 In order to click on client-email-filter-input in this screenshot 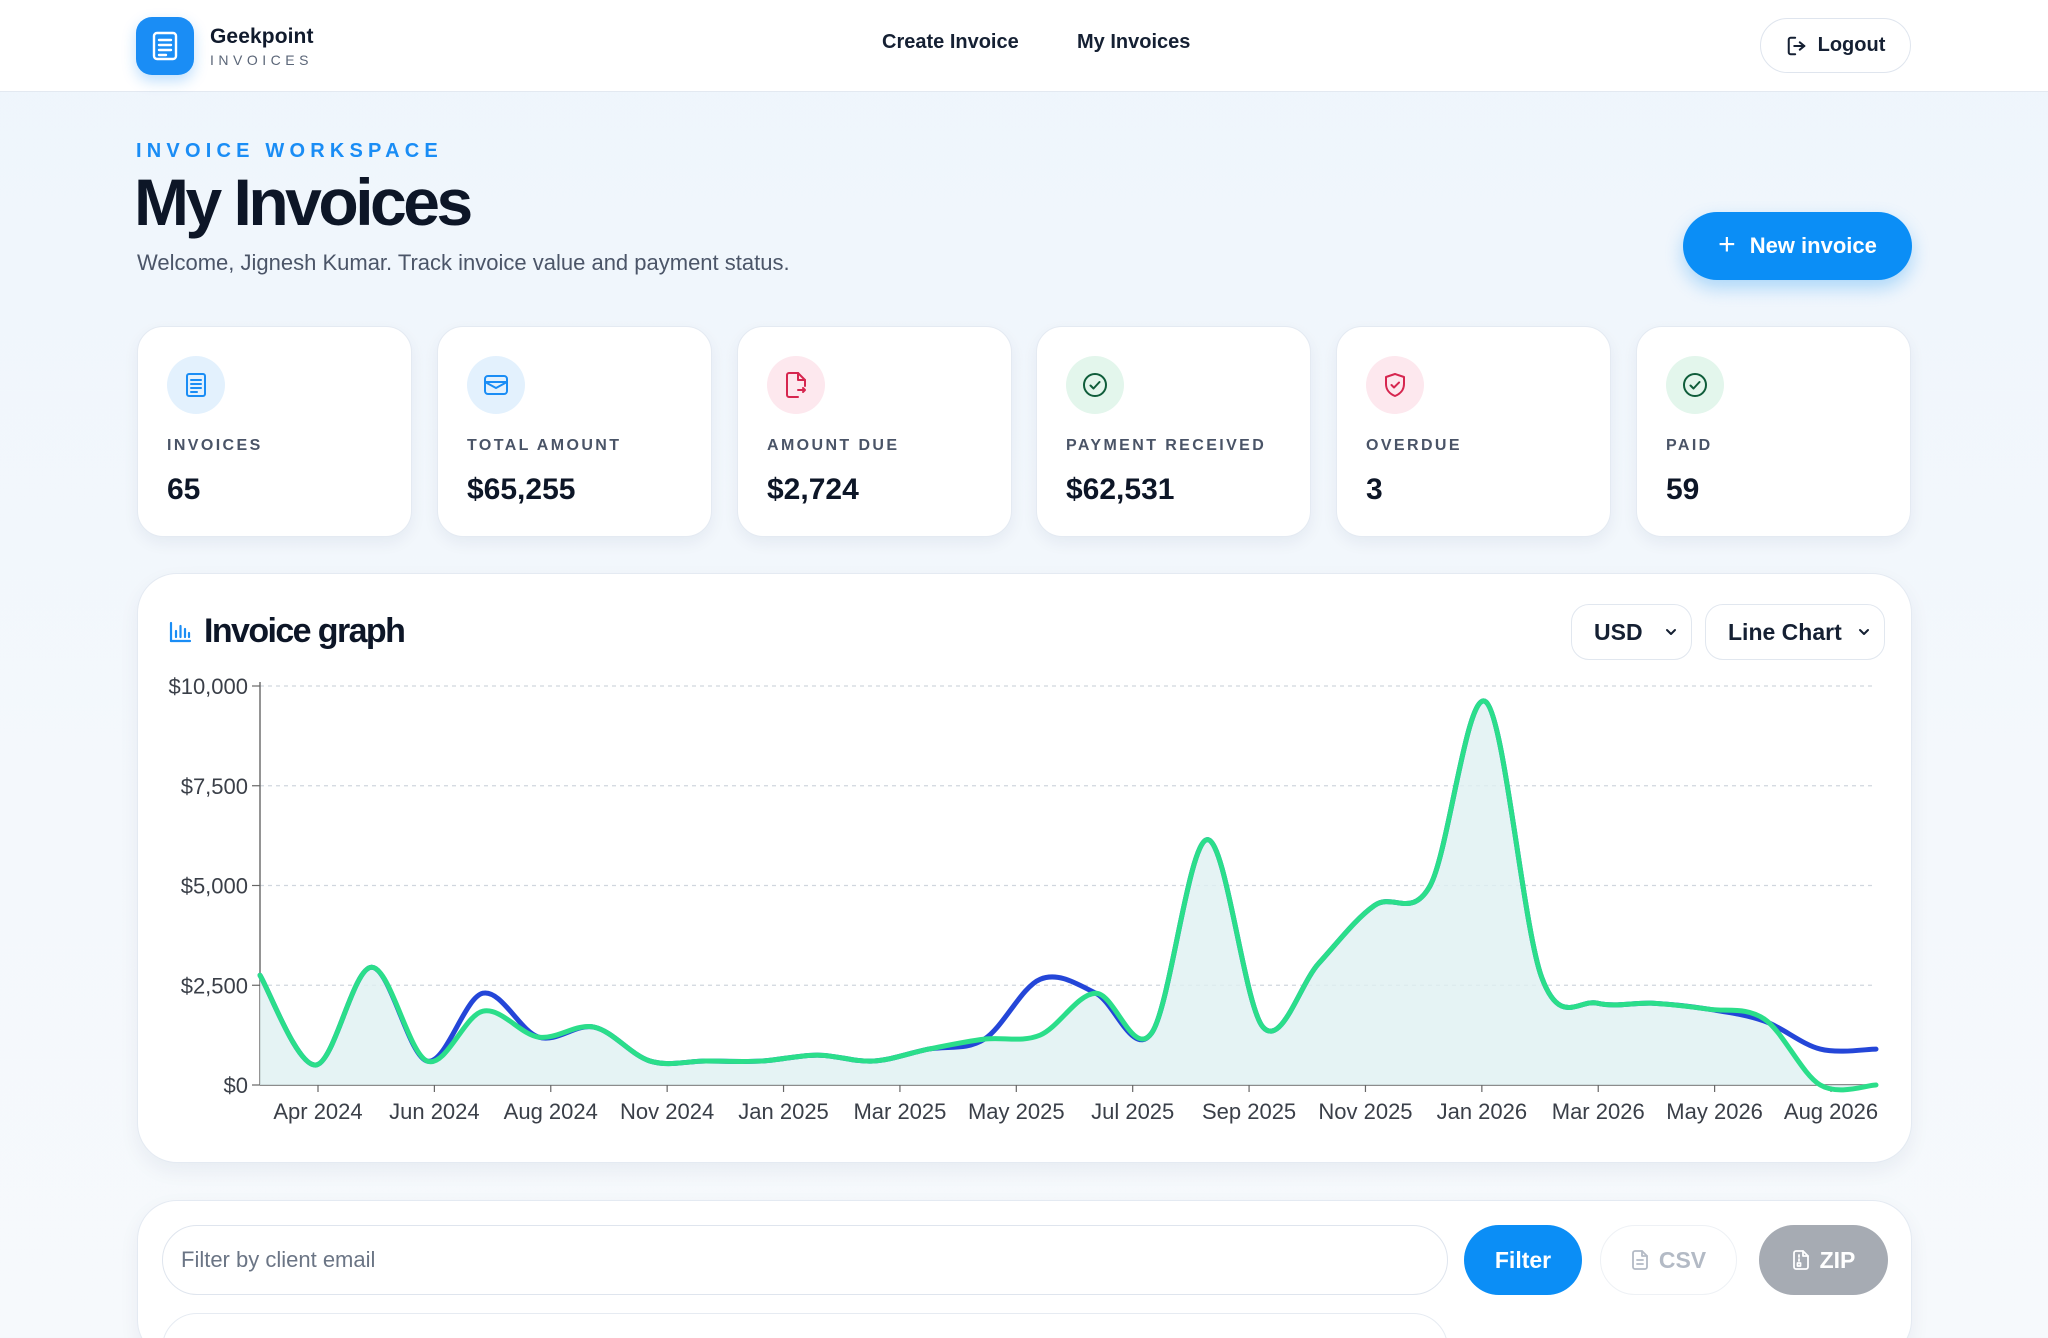, I will do `click(805, 1260)`.